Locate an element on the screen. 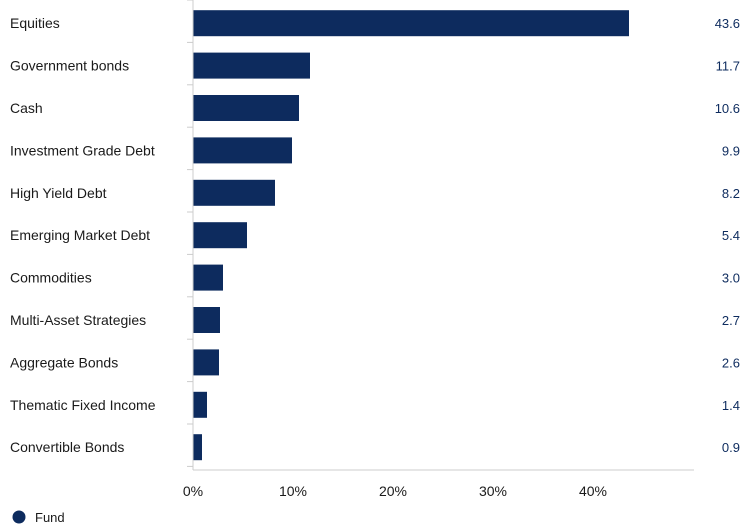 The height and width of the screenshot is (528, 744). legend: Fund is located at coordinates (38, 517).